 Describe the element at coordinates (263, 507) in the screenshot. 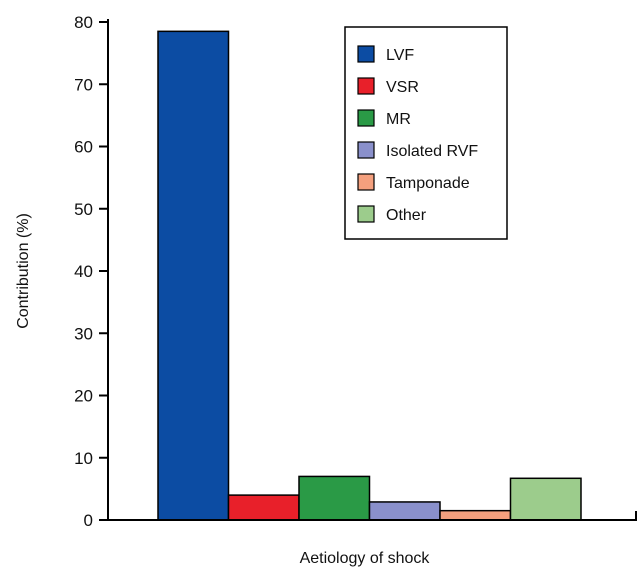

I see `bar-vsr` at that location.